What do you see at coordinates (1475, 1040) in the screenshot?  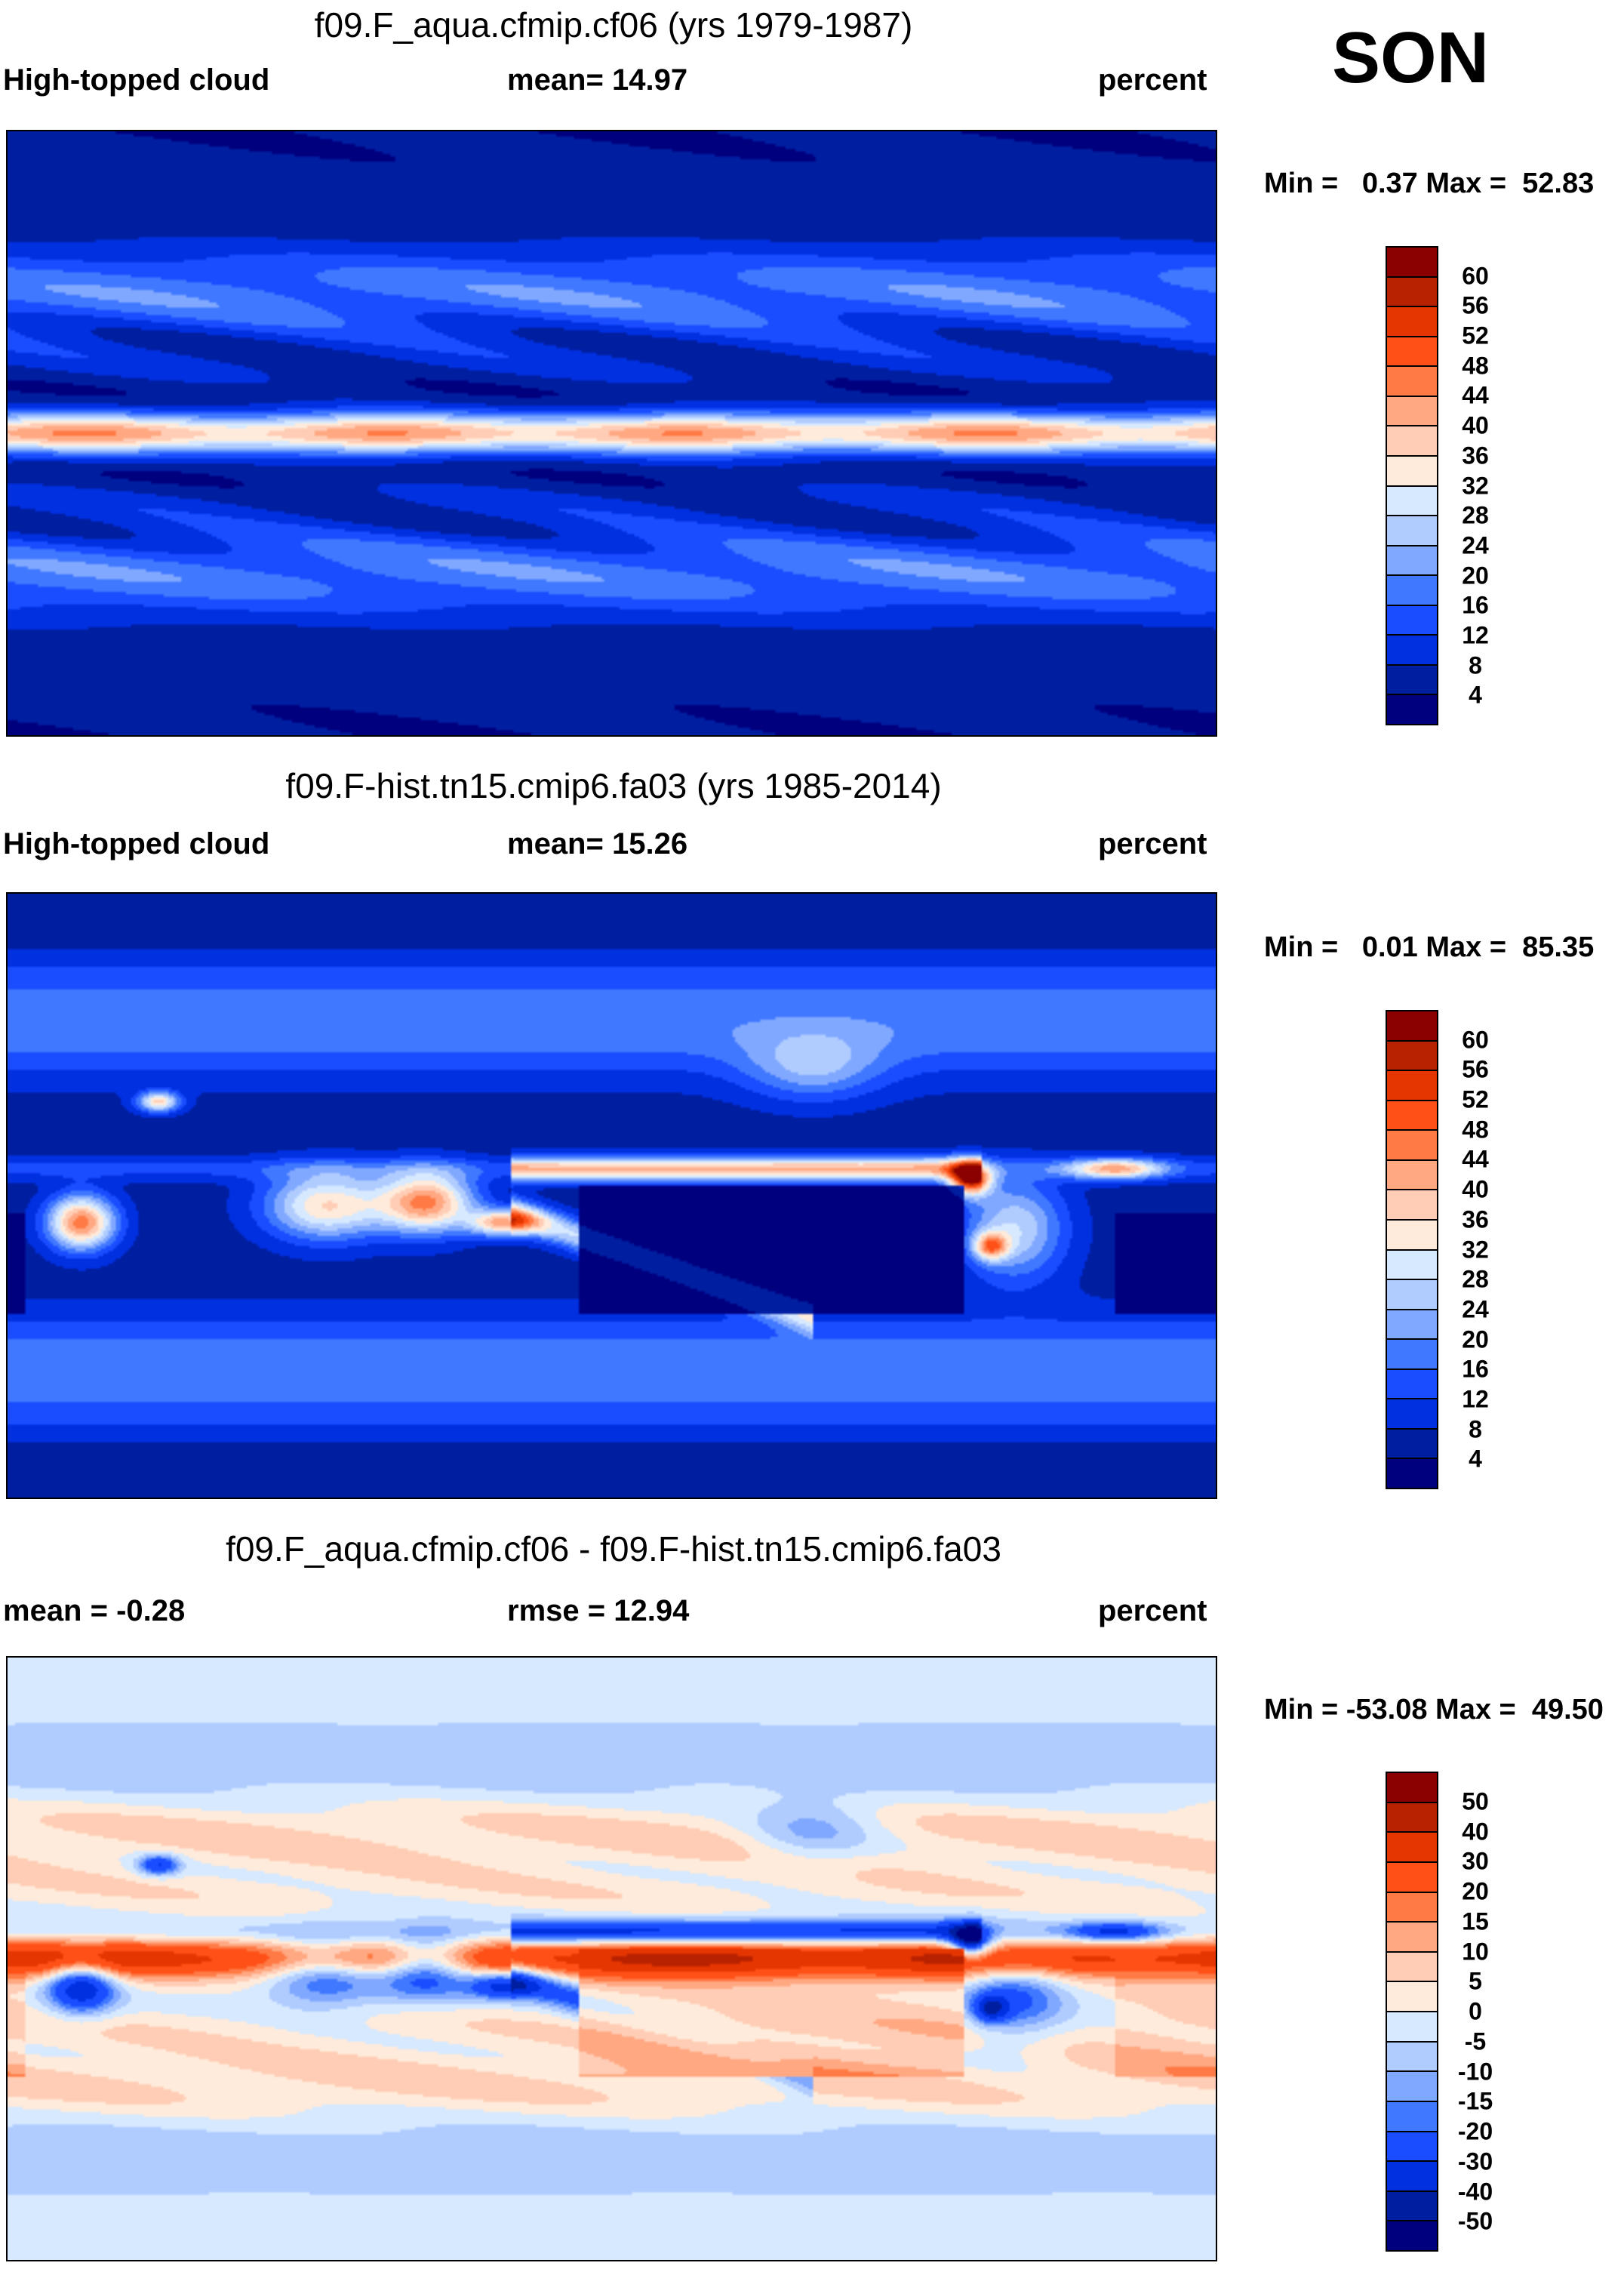 I see `colorbar-tick-label: 60` at bounding box center [1475, 1040].